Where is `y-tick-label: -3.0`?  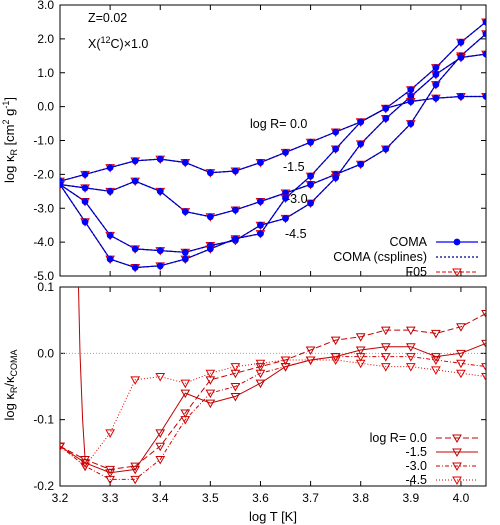 y-tick-label: -3.0 is located at coordinates (43, 208).